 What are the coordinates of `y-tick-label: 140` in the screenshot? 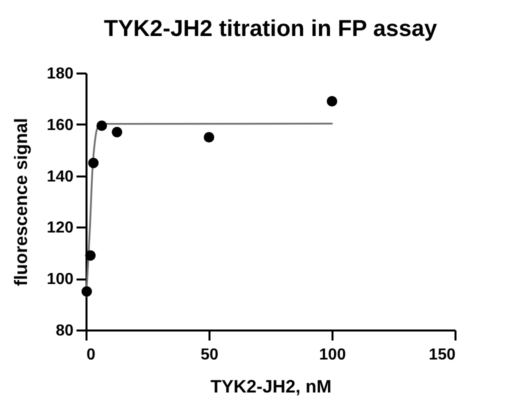 It's located at (60, 177).